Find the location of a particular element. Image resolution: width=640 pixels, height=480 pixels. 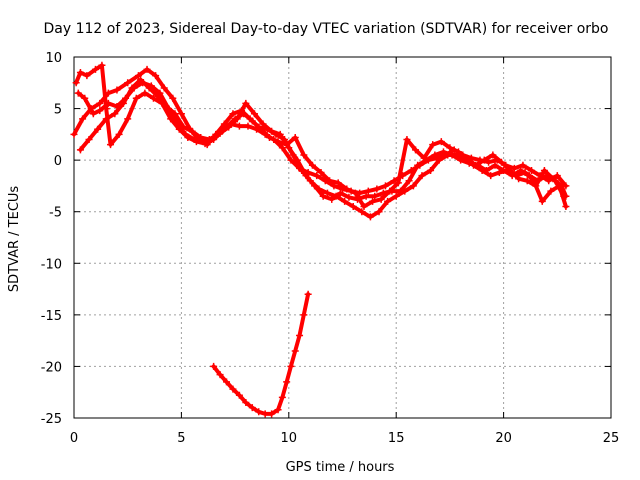

y-tick-label: -25 is located at coordinates (51, 419).